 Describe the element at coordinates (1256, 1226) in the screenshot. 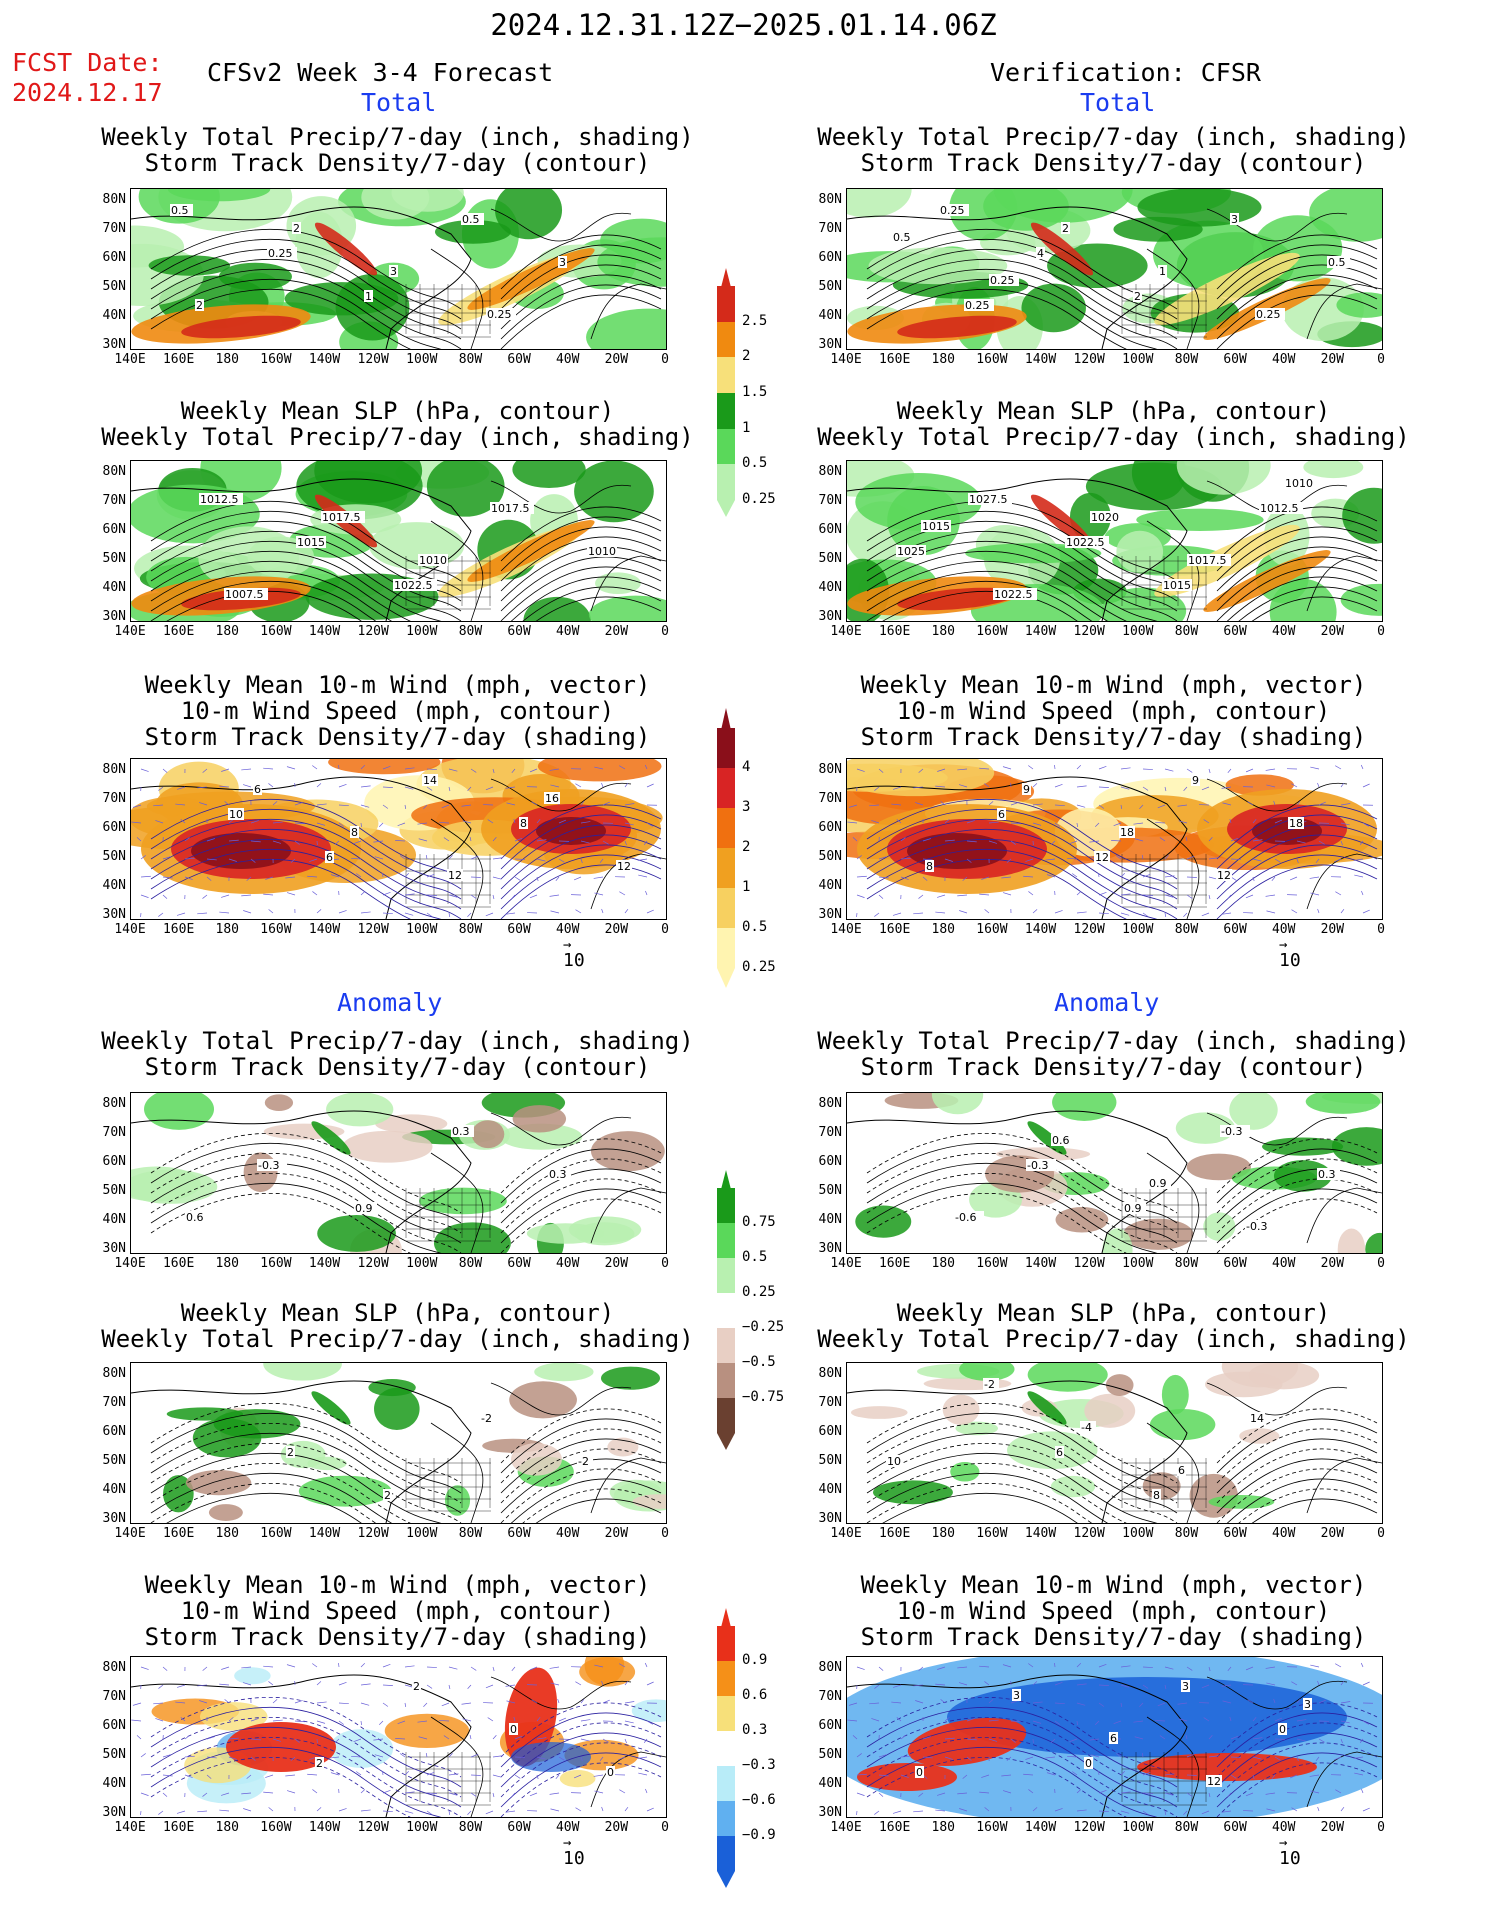

I see `contour-label: -0.3` at that location.